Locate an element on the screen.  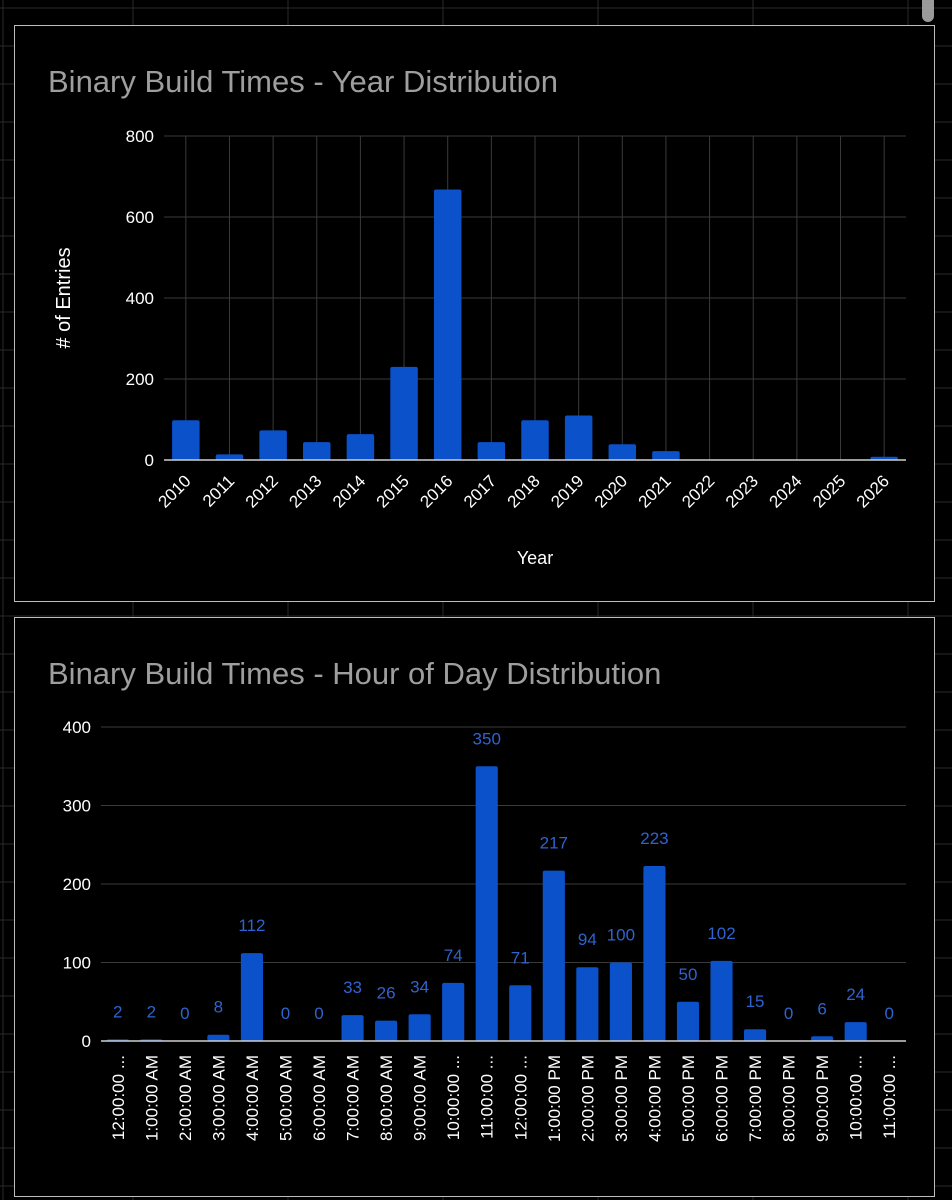
x-tick-label: 2010 is located at coordinates (174, 491).